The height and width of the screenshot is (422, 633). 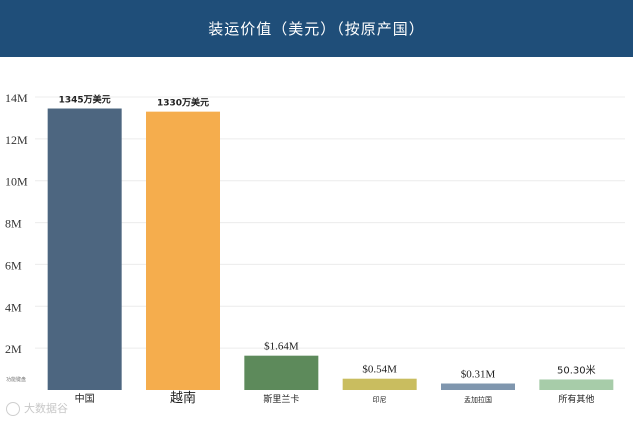 I want to click on data-label: 1330万美元, so click(x=183, y=103).